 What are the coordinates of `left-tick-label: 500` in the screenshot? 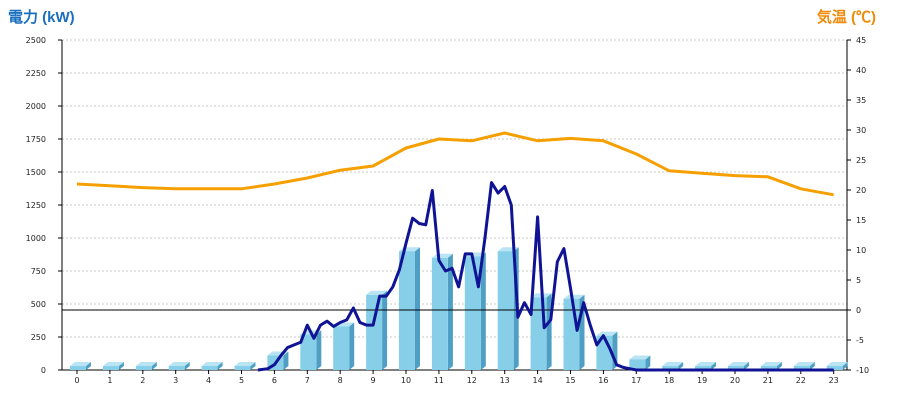 It's located at (38, 304).